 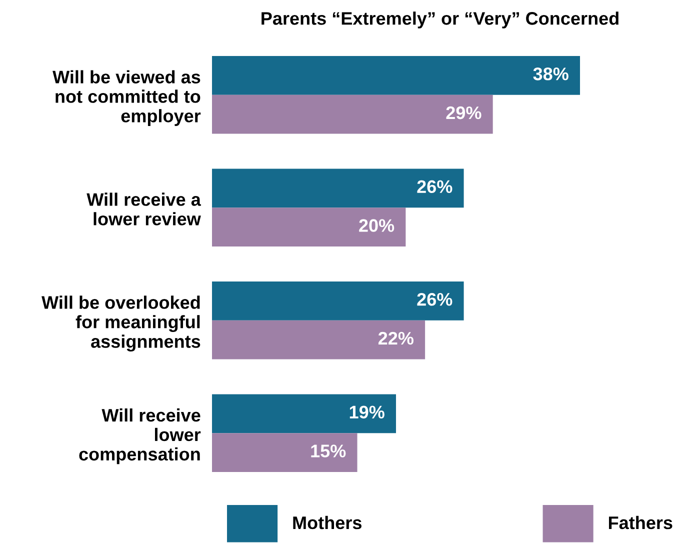 What do you see at coordinates (376, 225) in the screenshot?
I see `data-label: 20%` at bounding box center [376, 225].